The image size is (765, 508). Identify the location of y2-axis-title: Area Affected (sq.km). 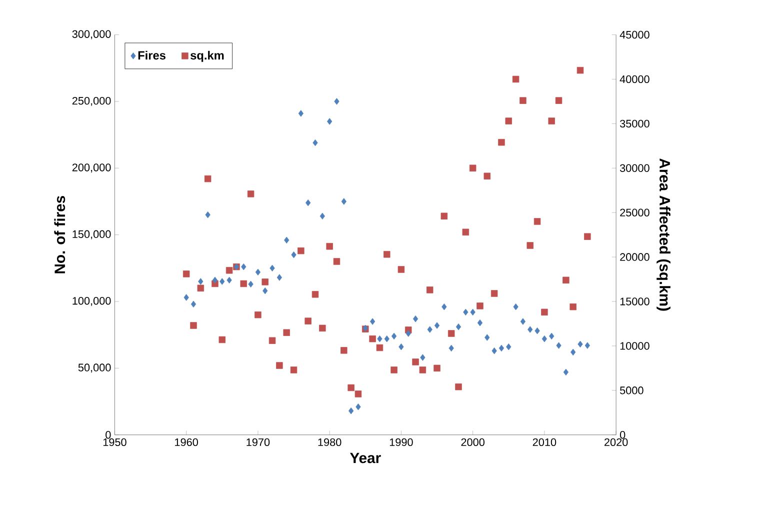
(663, 234).